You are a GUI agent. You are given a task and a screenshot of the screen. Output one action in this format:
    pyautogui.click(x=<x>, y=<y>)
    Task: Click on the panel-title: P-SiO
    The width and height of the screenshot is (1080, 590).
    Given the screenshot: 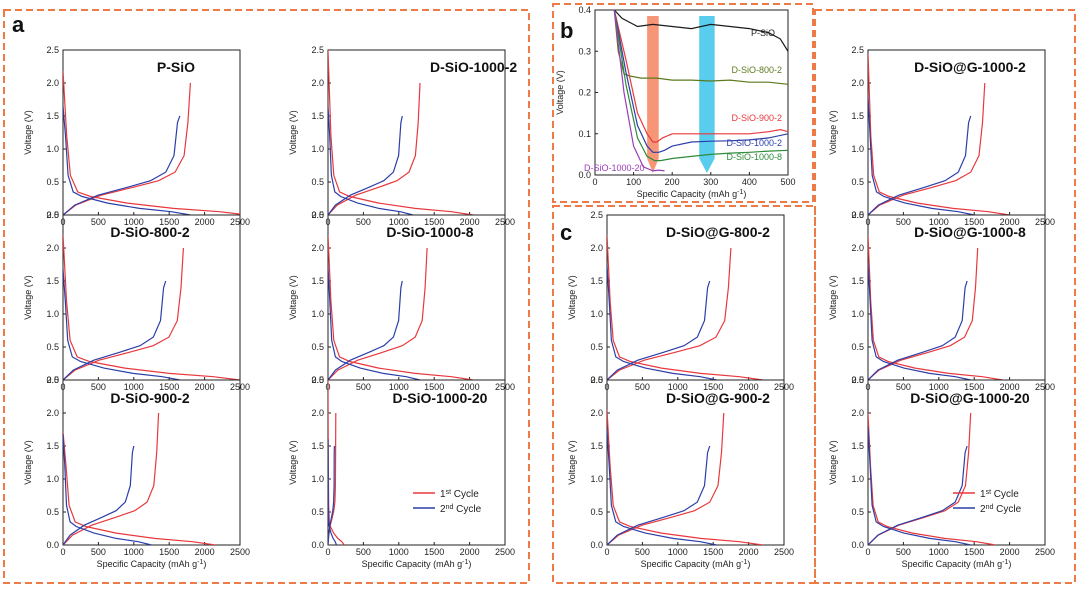 What is the action you would take?
    pyautogui.click(x=176, y=67)
    